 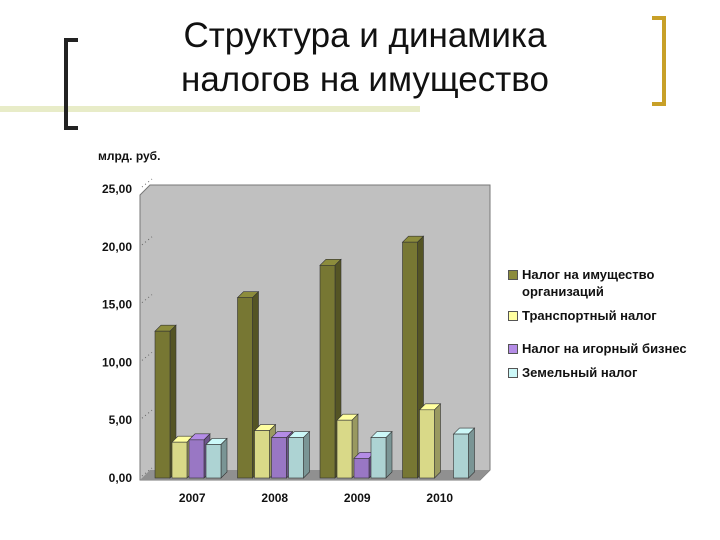 What do you see at coordinates (588, 283) in the screenshot?
I see `legend-label: Налог на имущество организаций` at bounding box center [588, 283].